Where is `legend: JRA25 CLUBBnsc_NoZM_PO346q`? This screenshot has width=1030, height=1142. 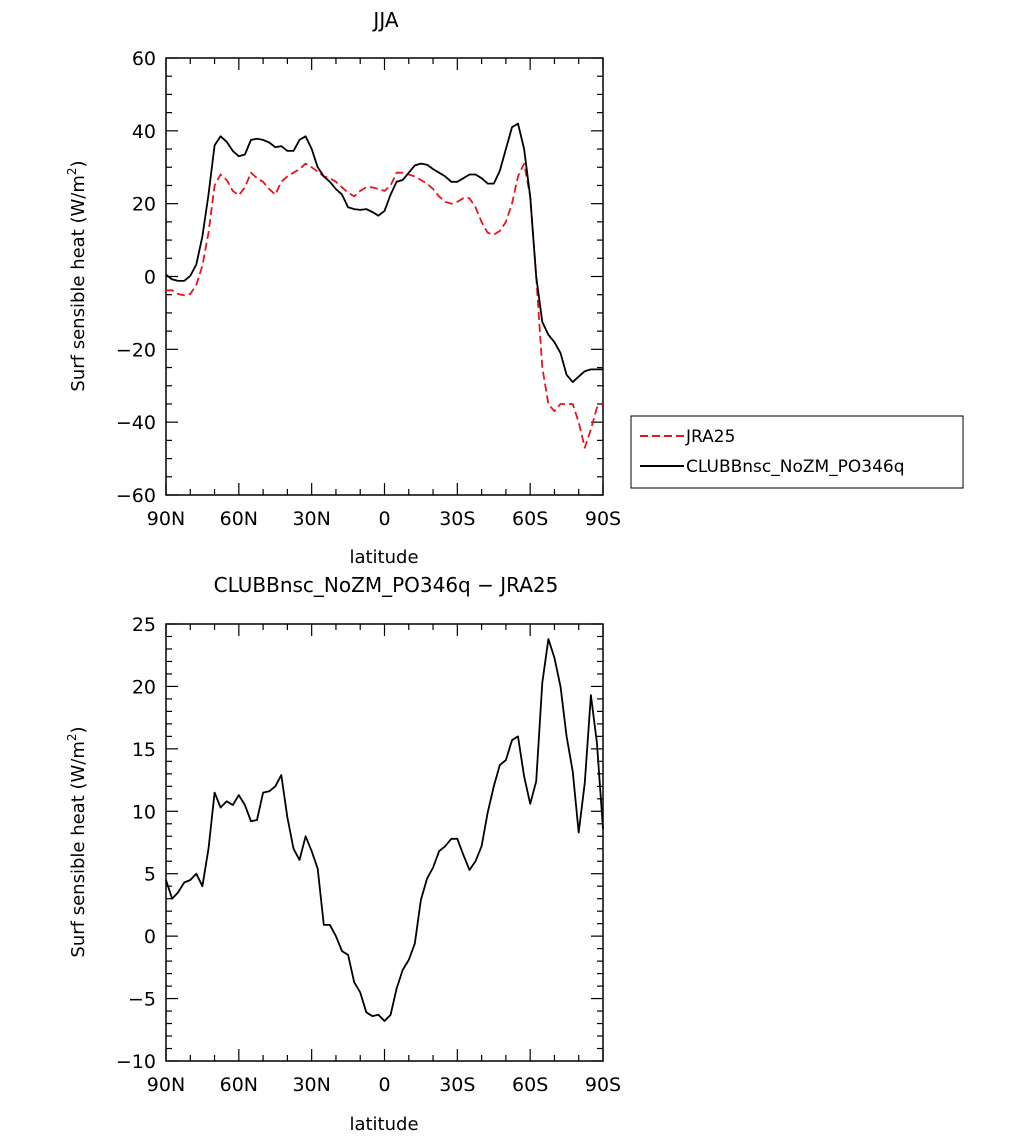
legend: JRA25 CLUBBnsc_NoZM_PO346q is located at coordinates (797, 452).